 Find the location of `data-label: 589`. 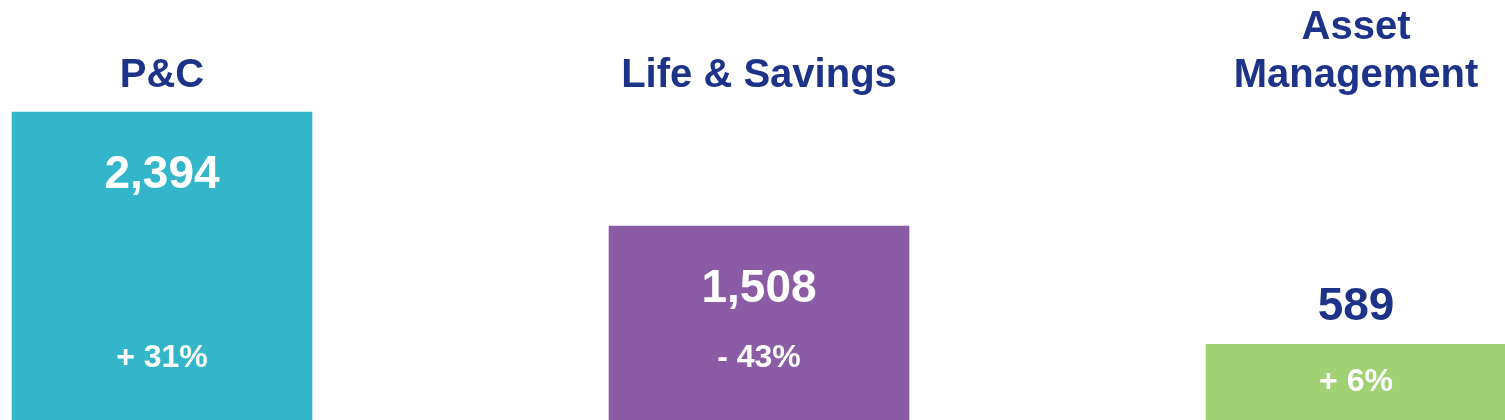

data-label: 589 is located at coordinates (1356, 303).